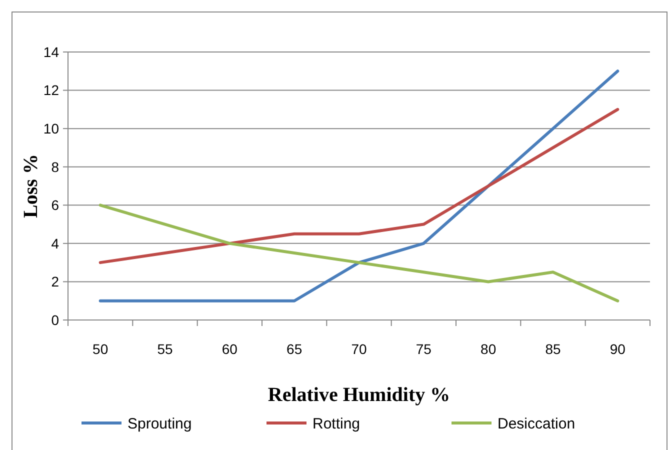 This screenshot has width=669, height=450. Describe the element at coordinates (55, 320) in the screenshot. I see `y-tick-label: 0` at that location.